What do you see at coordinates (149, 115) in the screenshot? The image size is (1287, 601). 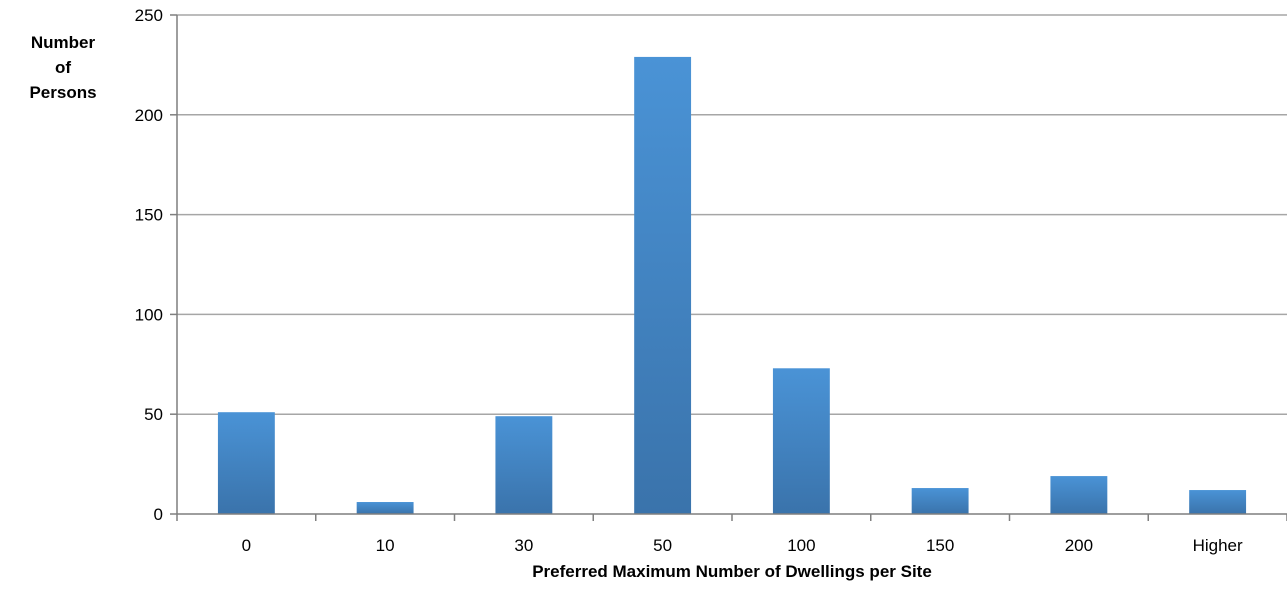 I see `y-tick-label: 200` at bounding box center [149, 115].